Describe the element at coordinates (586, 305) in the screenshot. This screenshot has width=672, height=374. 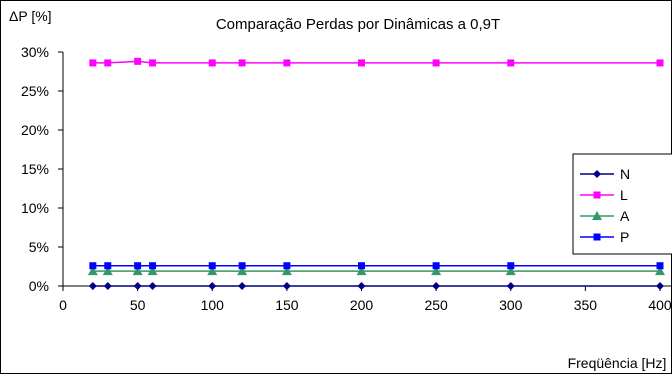
I see `x-tick-label: 350` at that location.